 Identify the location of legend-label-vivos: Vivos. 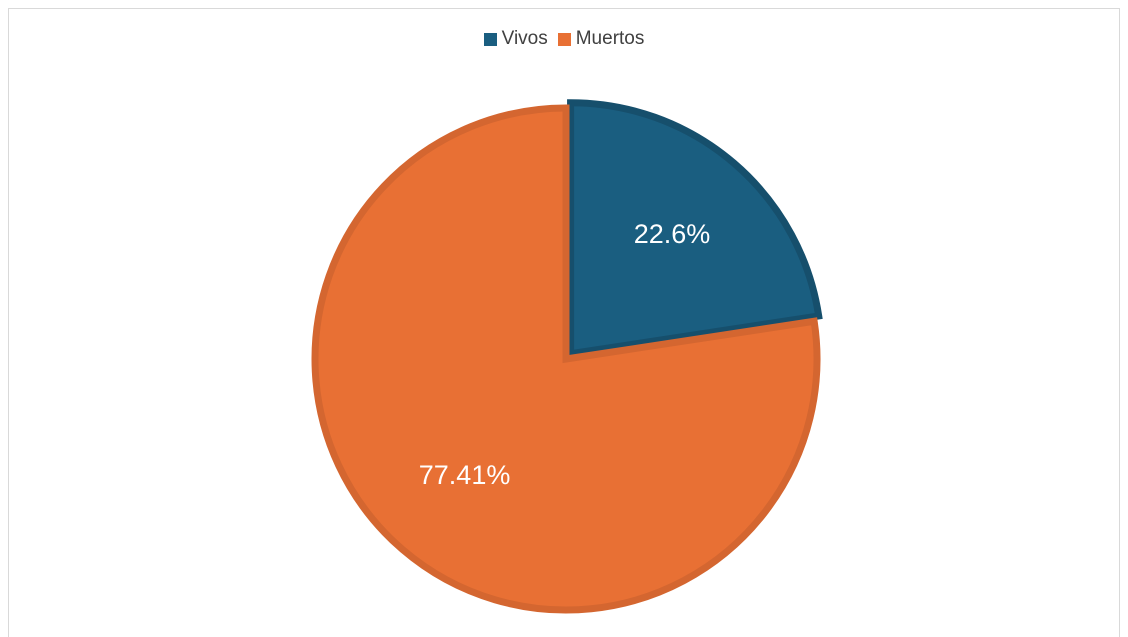
(524, 38).